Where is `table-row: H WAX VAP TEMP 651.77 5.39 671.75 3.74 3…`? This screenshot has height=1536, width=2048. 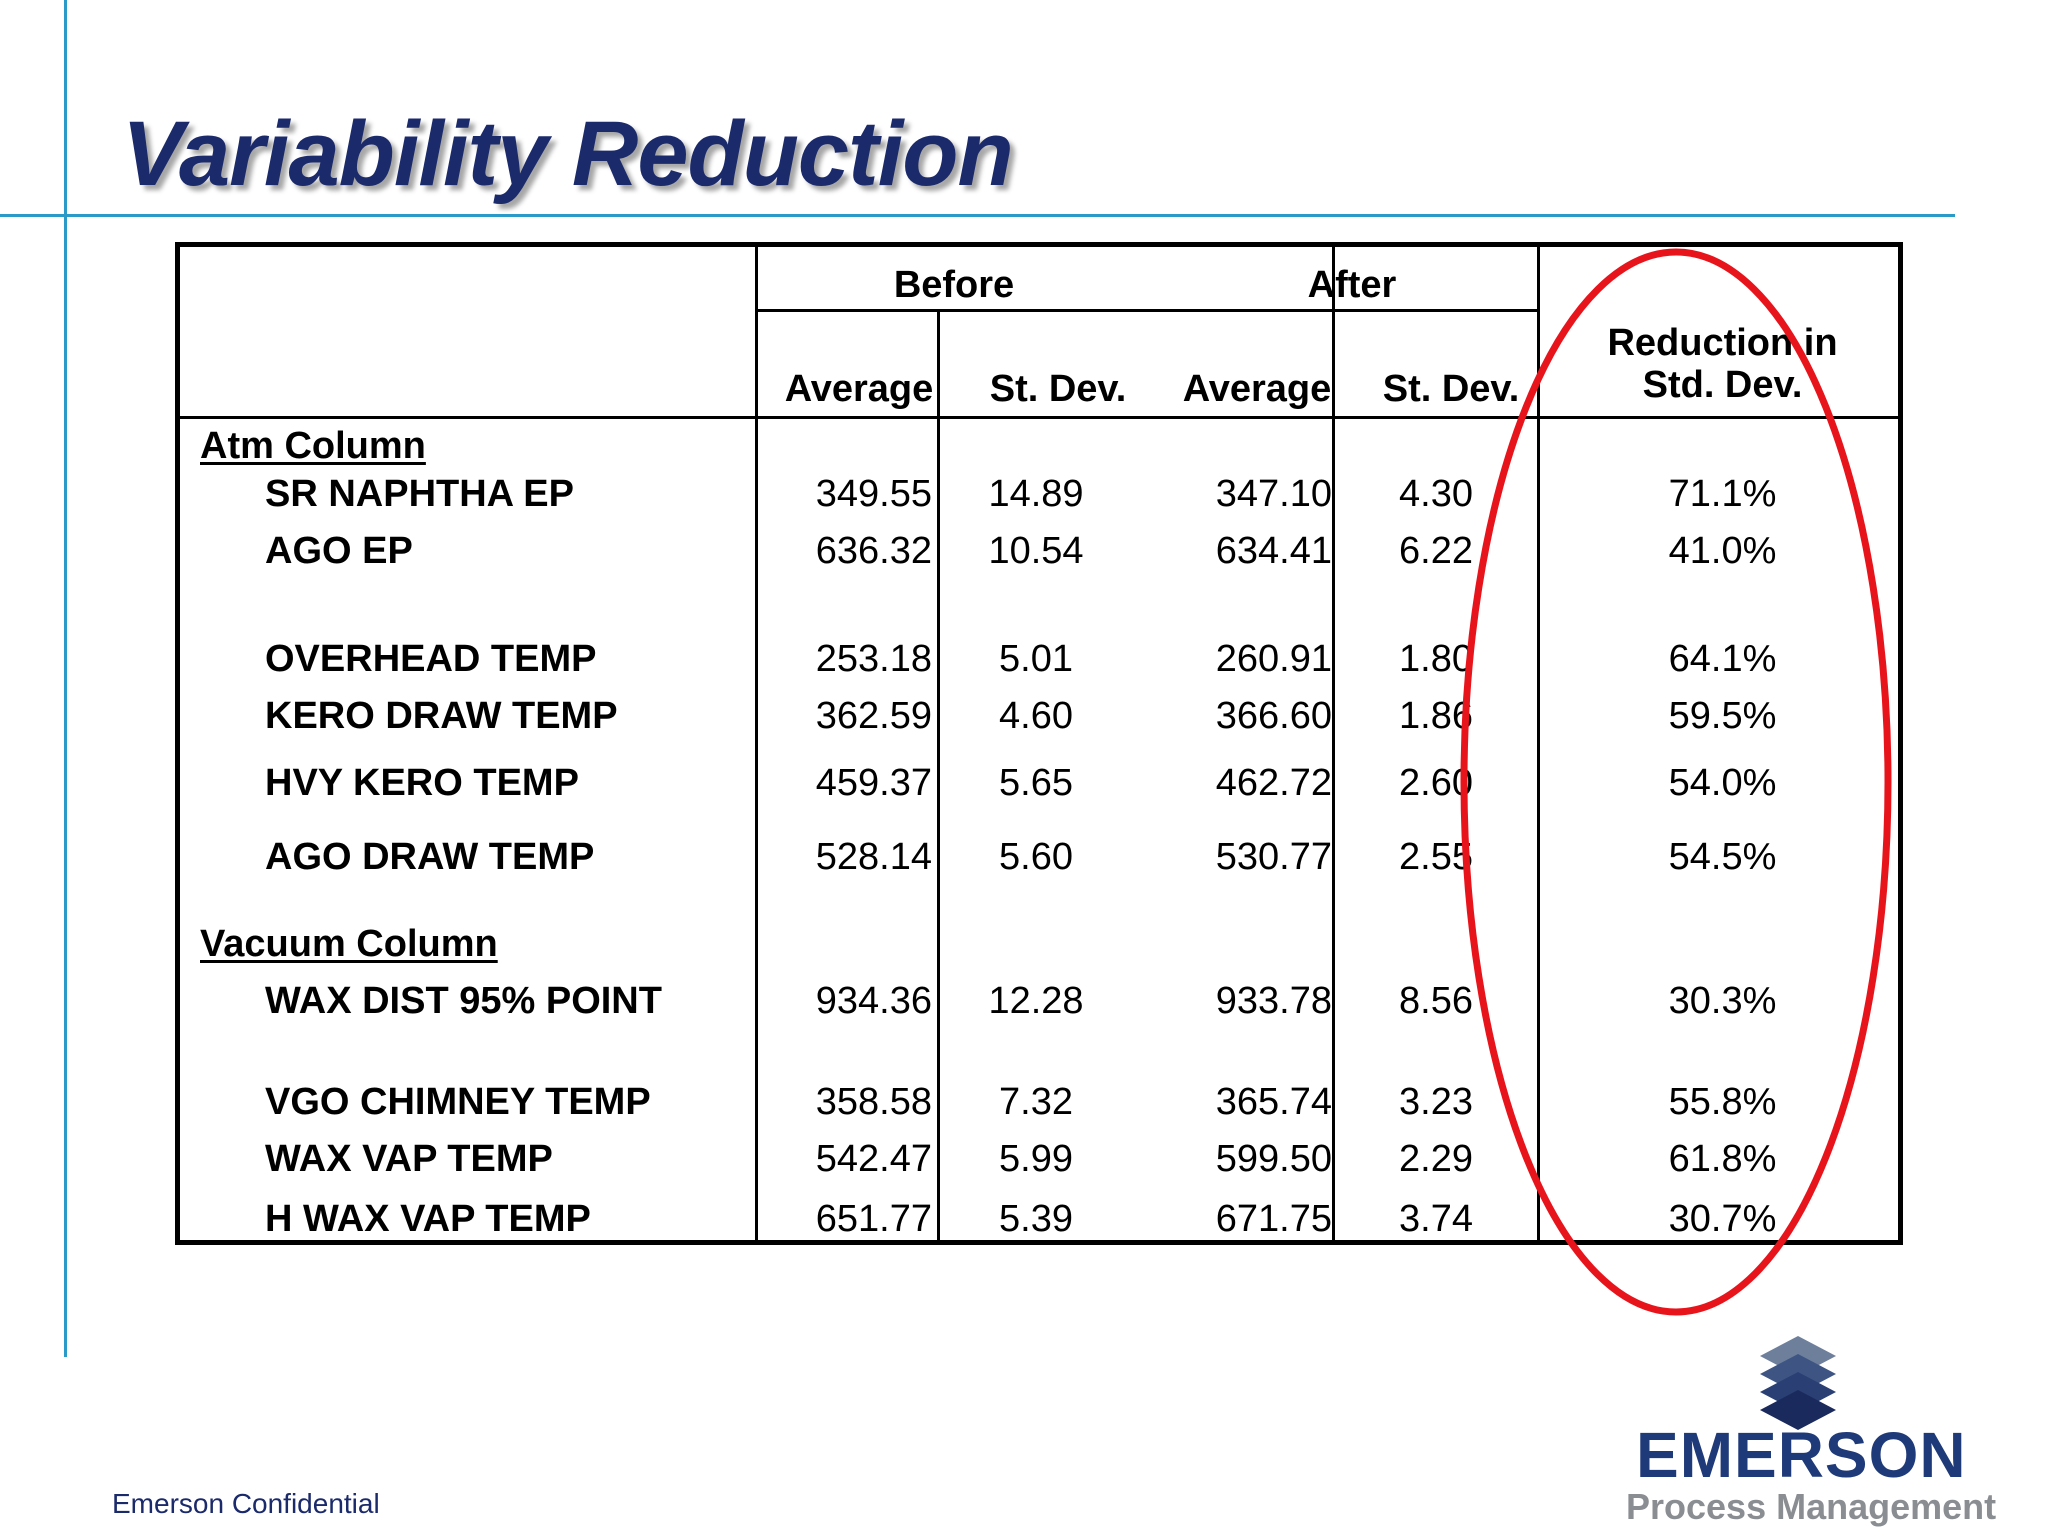 table-row: H WAX VAP TEMP 651.77 5.39 671.75 3.74 3… is located at coordinates (1039, 1219).